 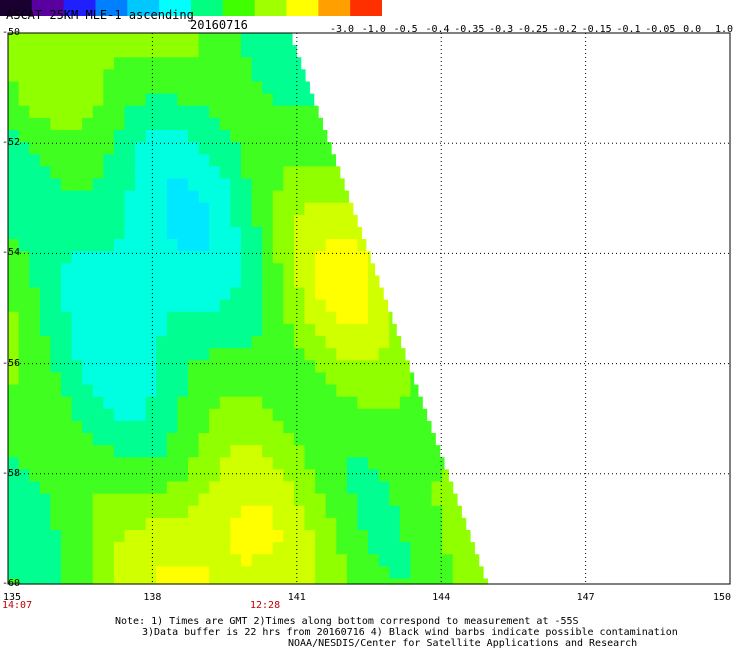 What do you see at coordinates (302, 8) in the screenshot?
I see `colorbar-segment` at bounding box center [302, 8].